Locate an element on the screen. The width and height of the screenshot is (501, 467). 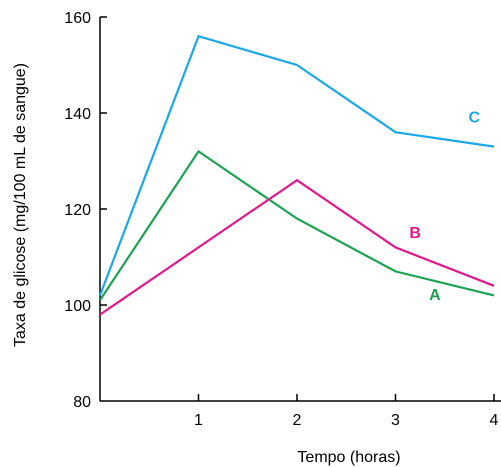
series-label-b: B is located at coordinates (415, 233).